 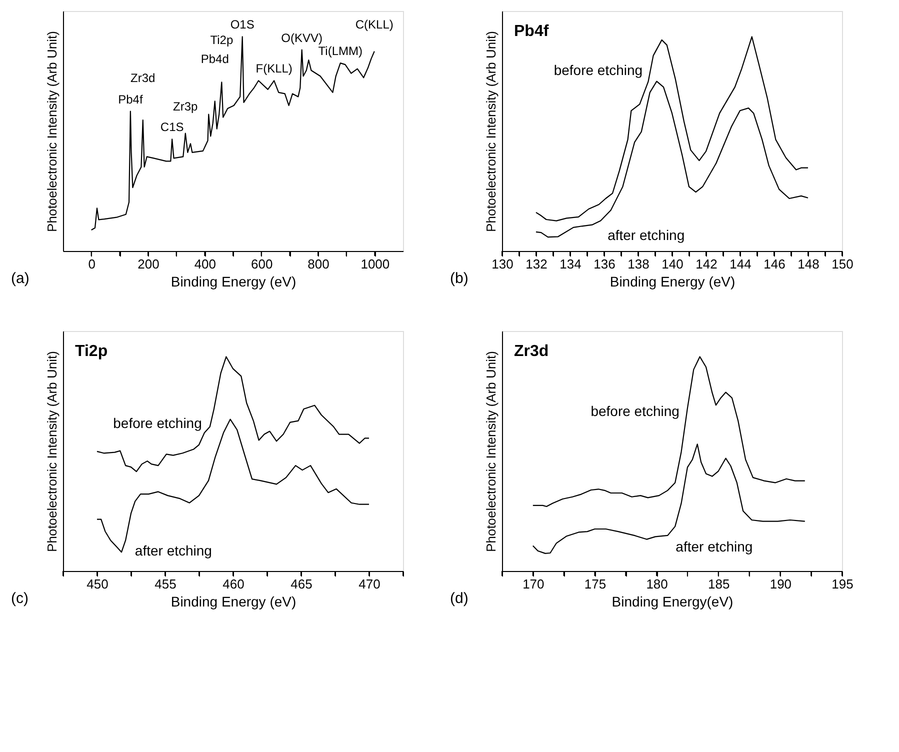 I want to click on annotation: O(KVV), so click(x=302, y=37).